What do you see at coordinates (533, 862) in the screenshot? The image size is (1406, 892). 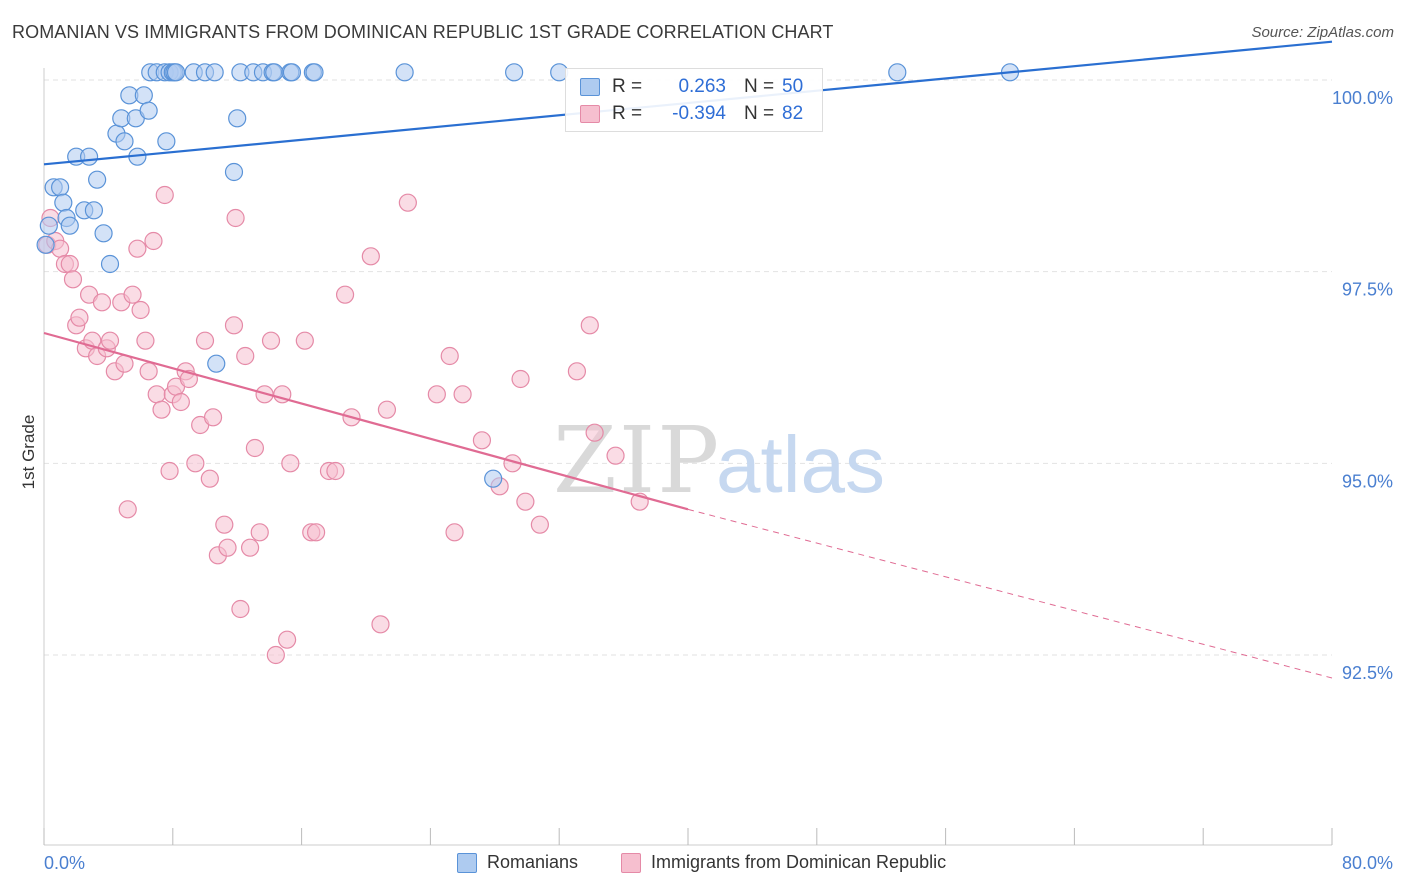 I see `legend-label-romanians: Romanians` at bounding box center [533, 862].